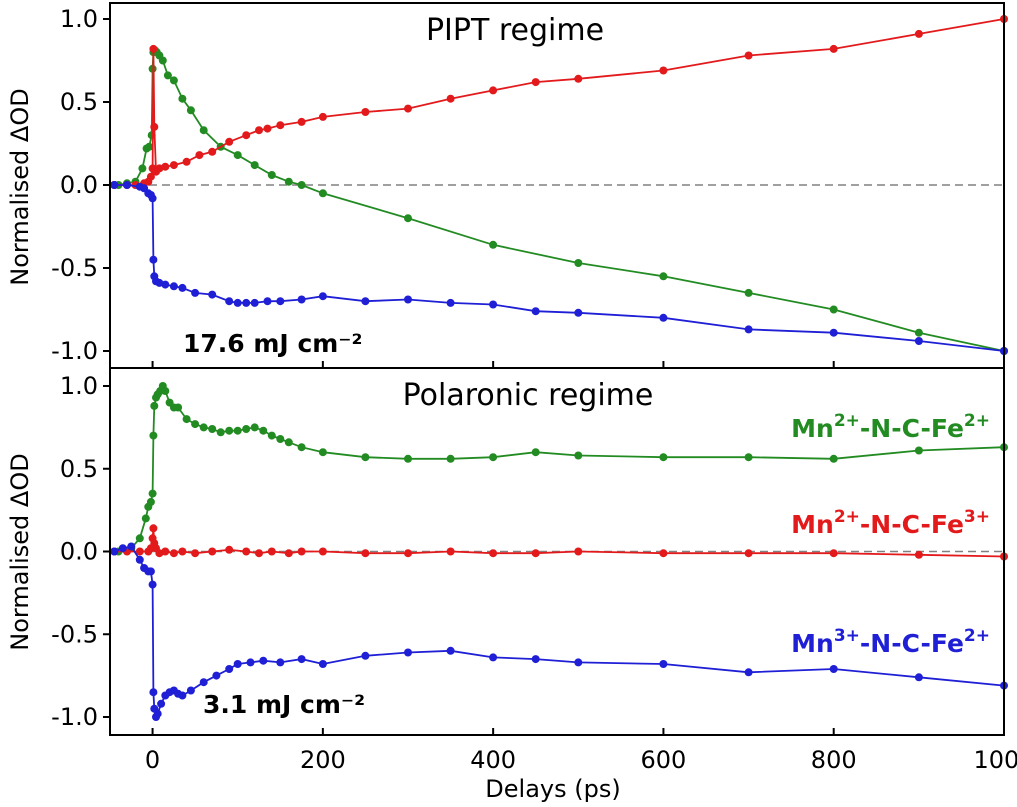 This screenshot has width=1017, height=807. I want to click on pipt-y-axis-title: Normalised ΔOD, so click(20, 186).